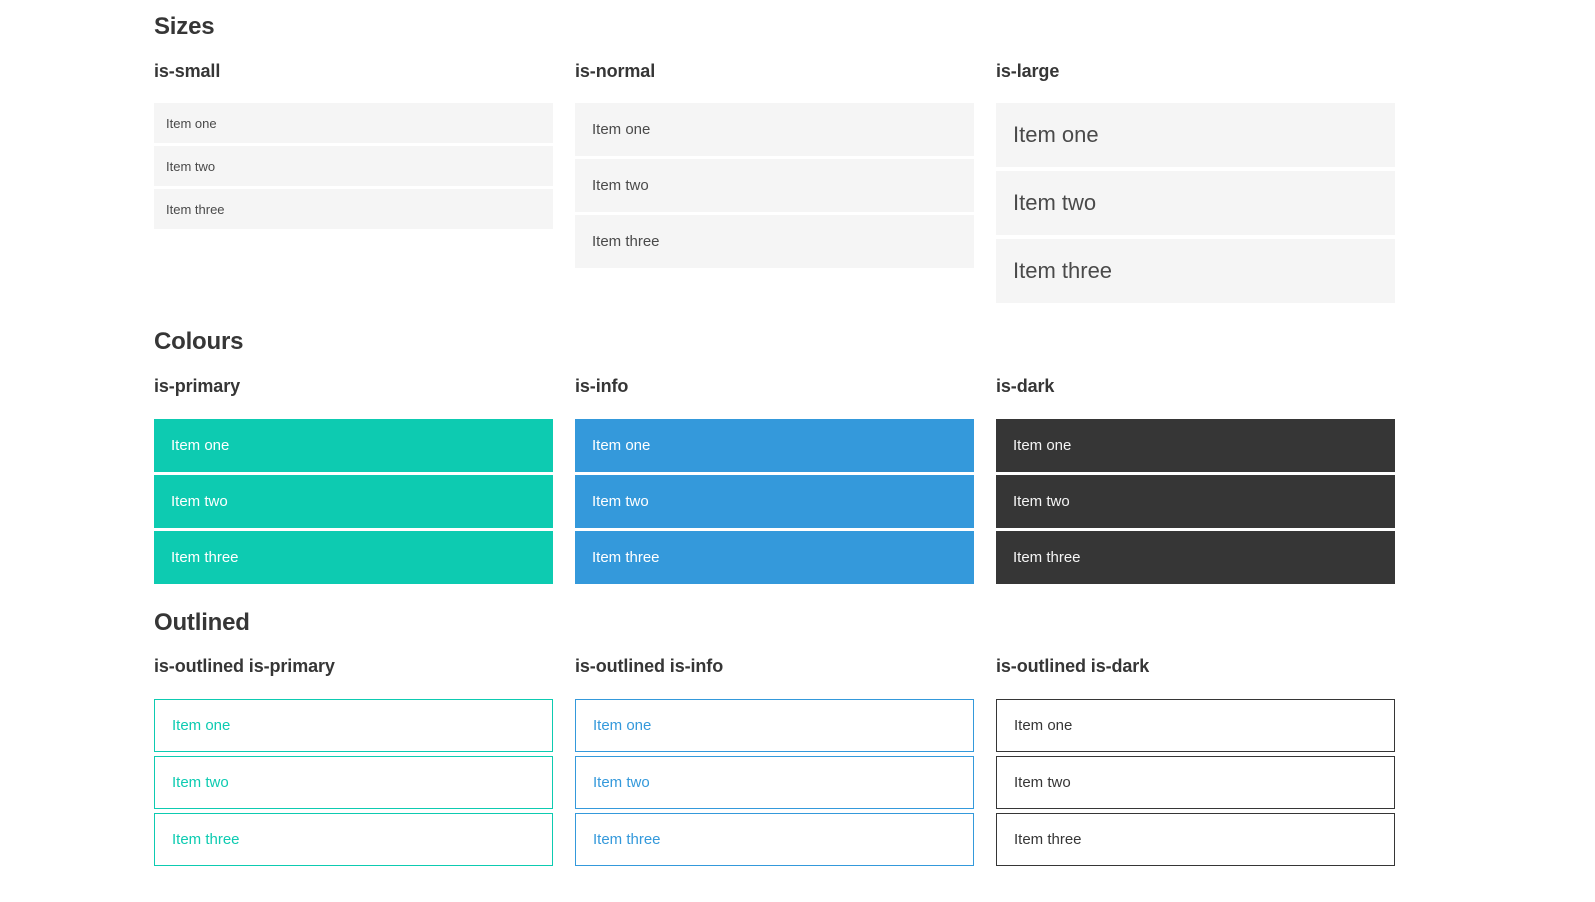 The image size is (1595, 902). I want to click on variant-label: is-normal, so click(615, 70).